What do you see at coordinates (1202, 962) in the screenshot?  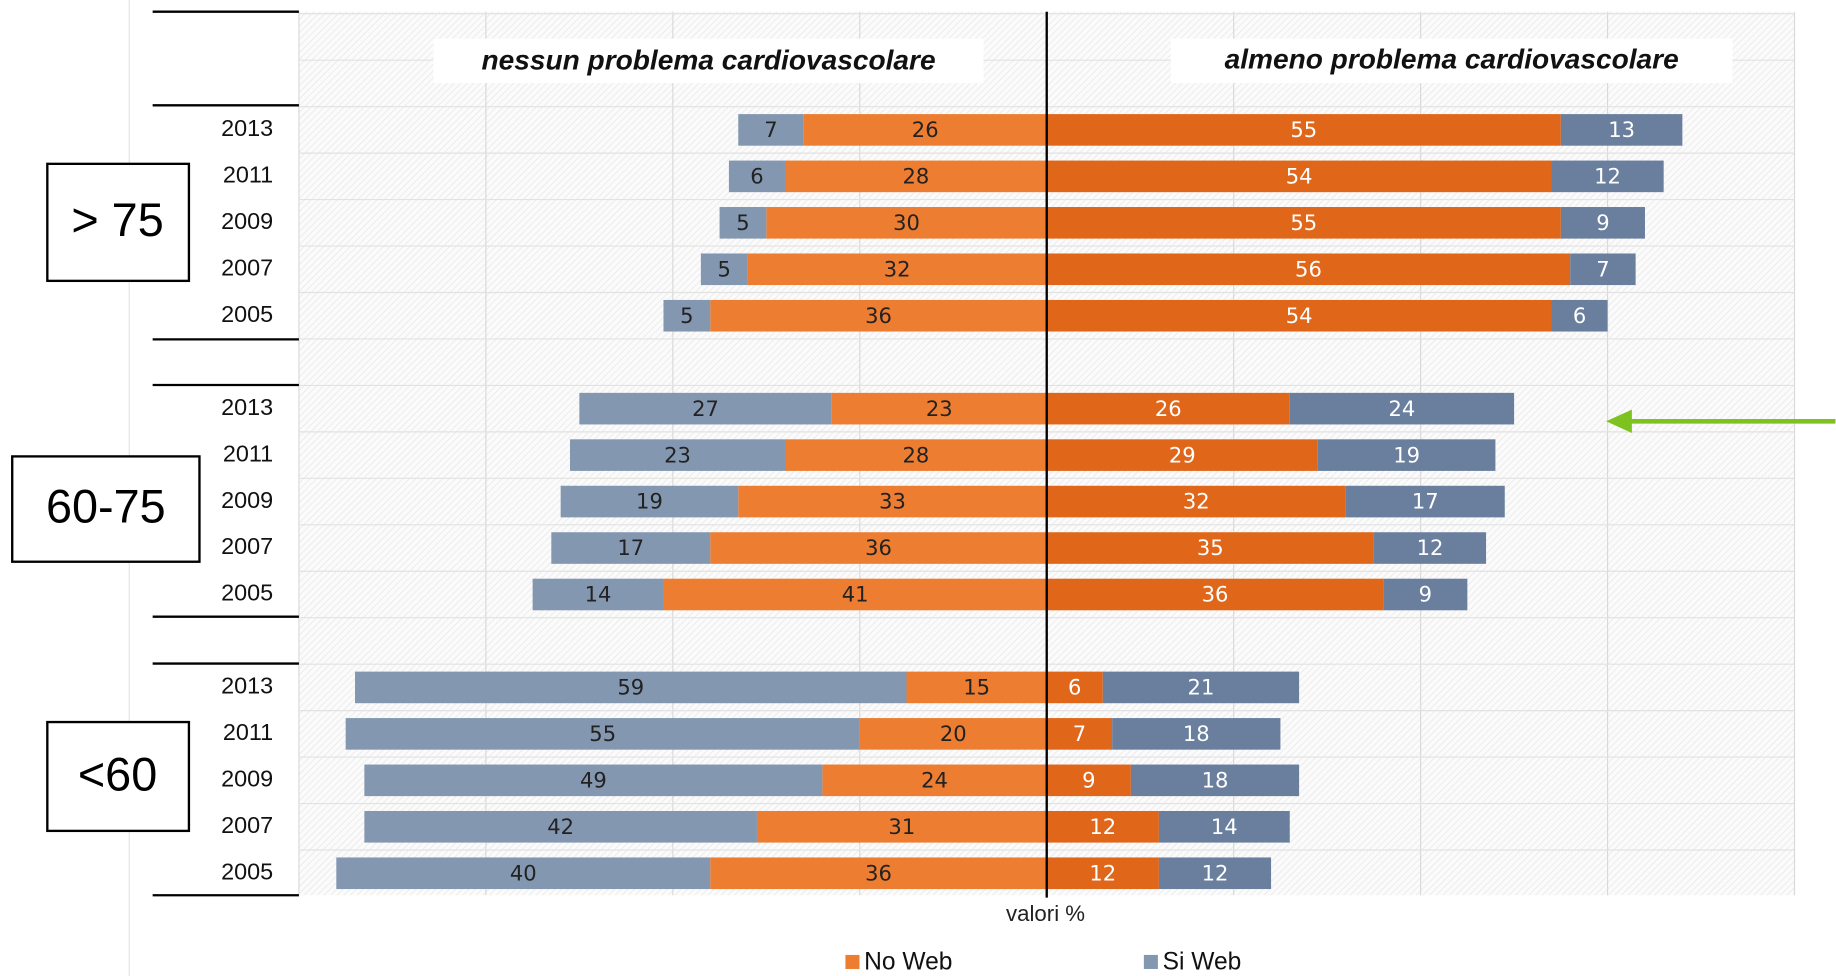 I see `legend-label: Si Web` at bounding box center [1202, 962].